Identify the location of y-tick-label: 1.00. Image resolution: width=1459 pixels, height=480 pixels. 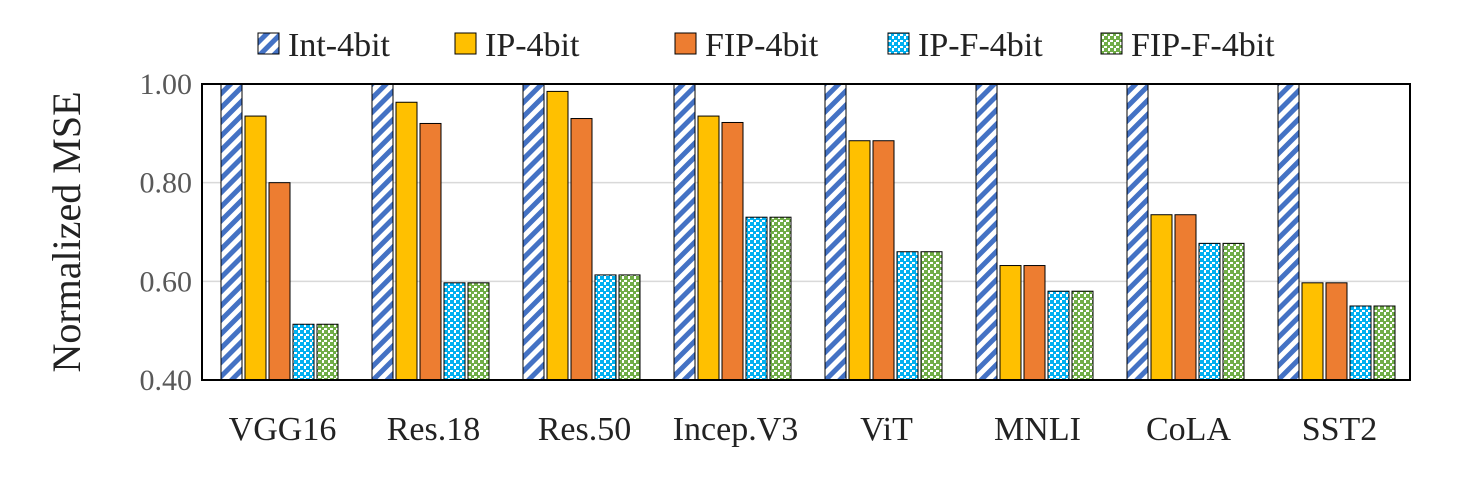
(166, 84).